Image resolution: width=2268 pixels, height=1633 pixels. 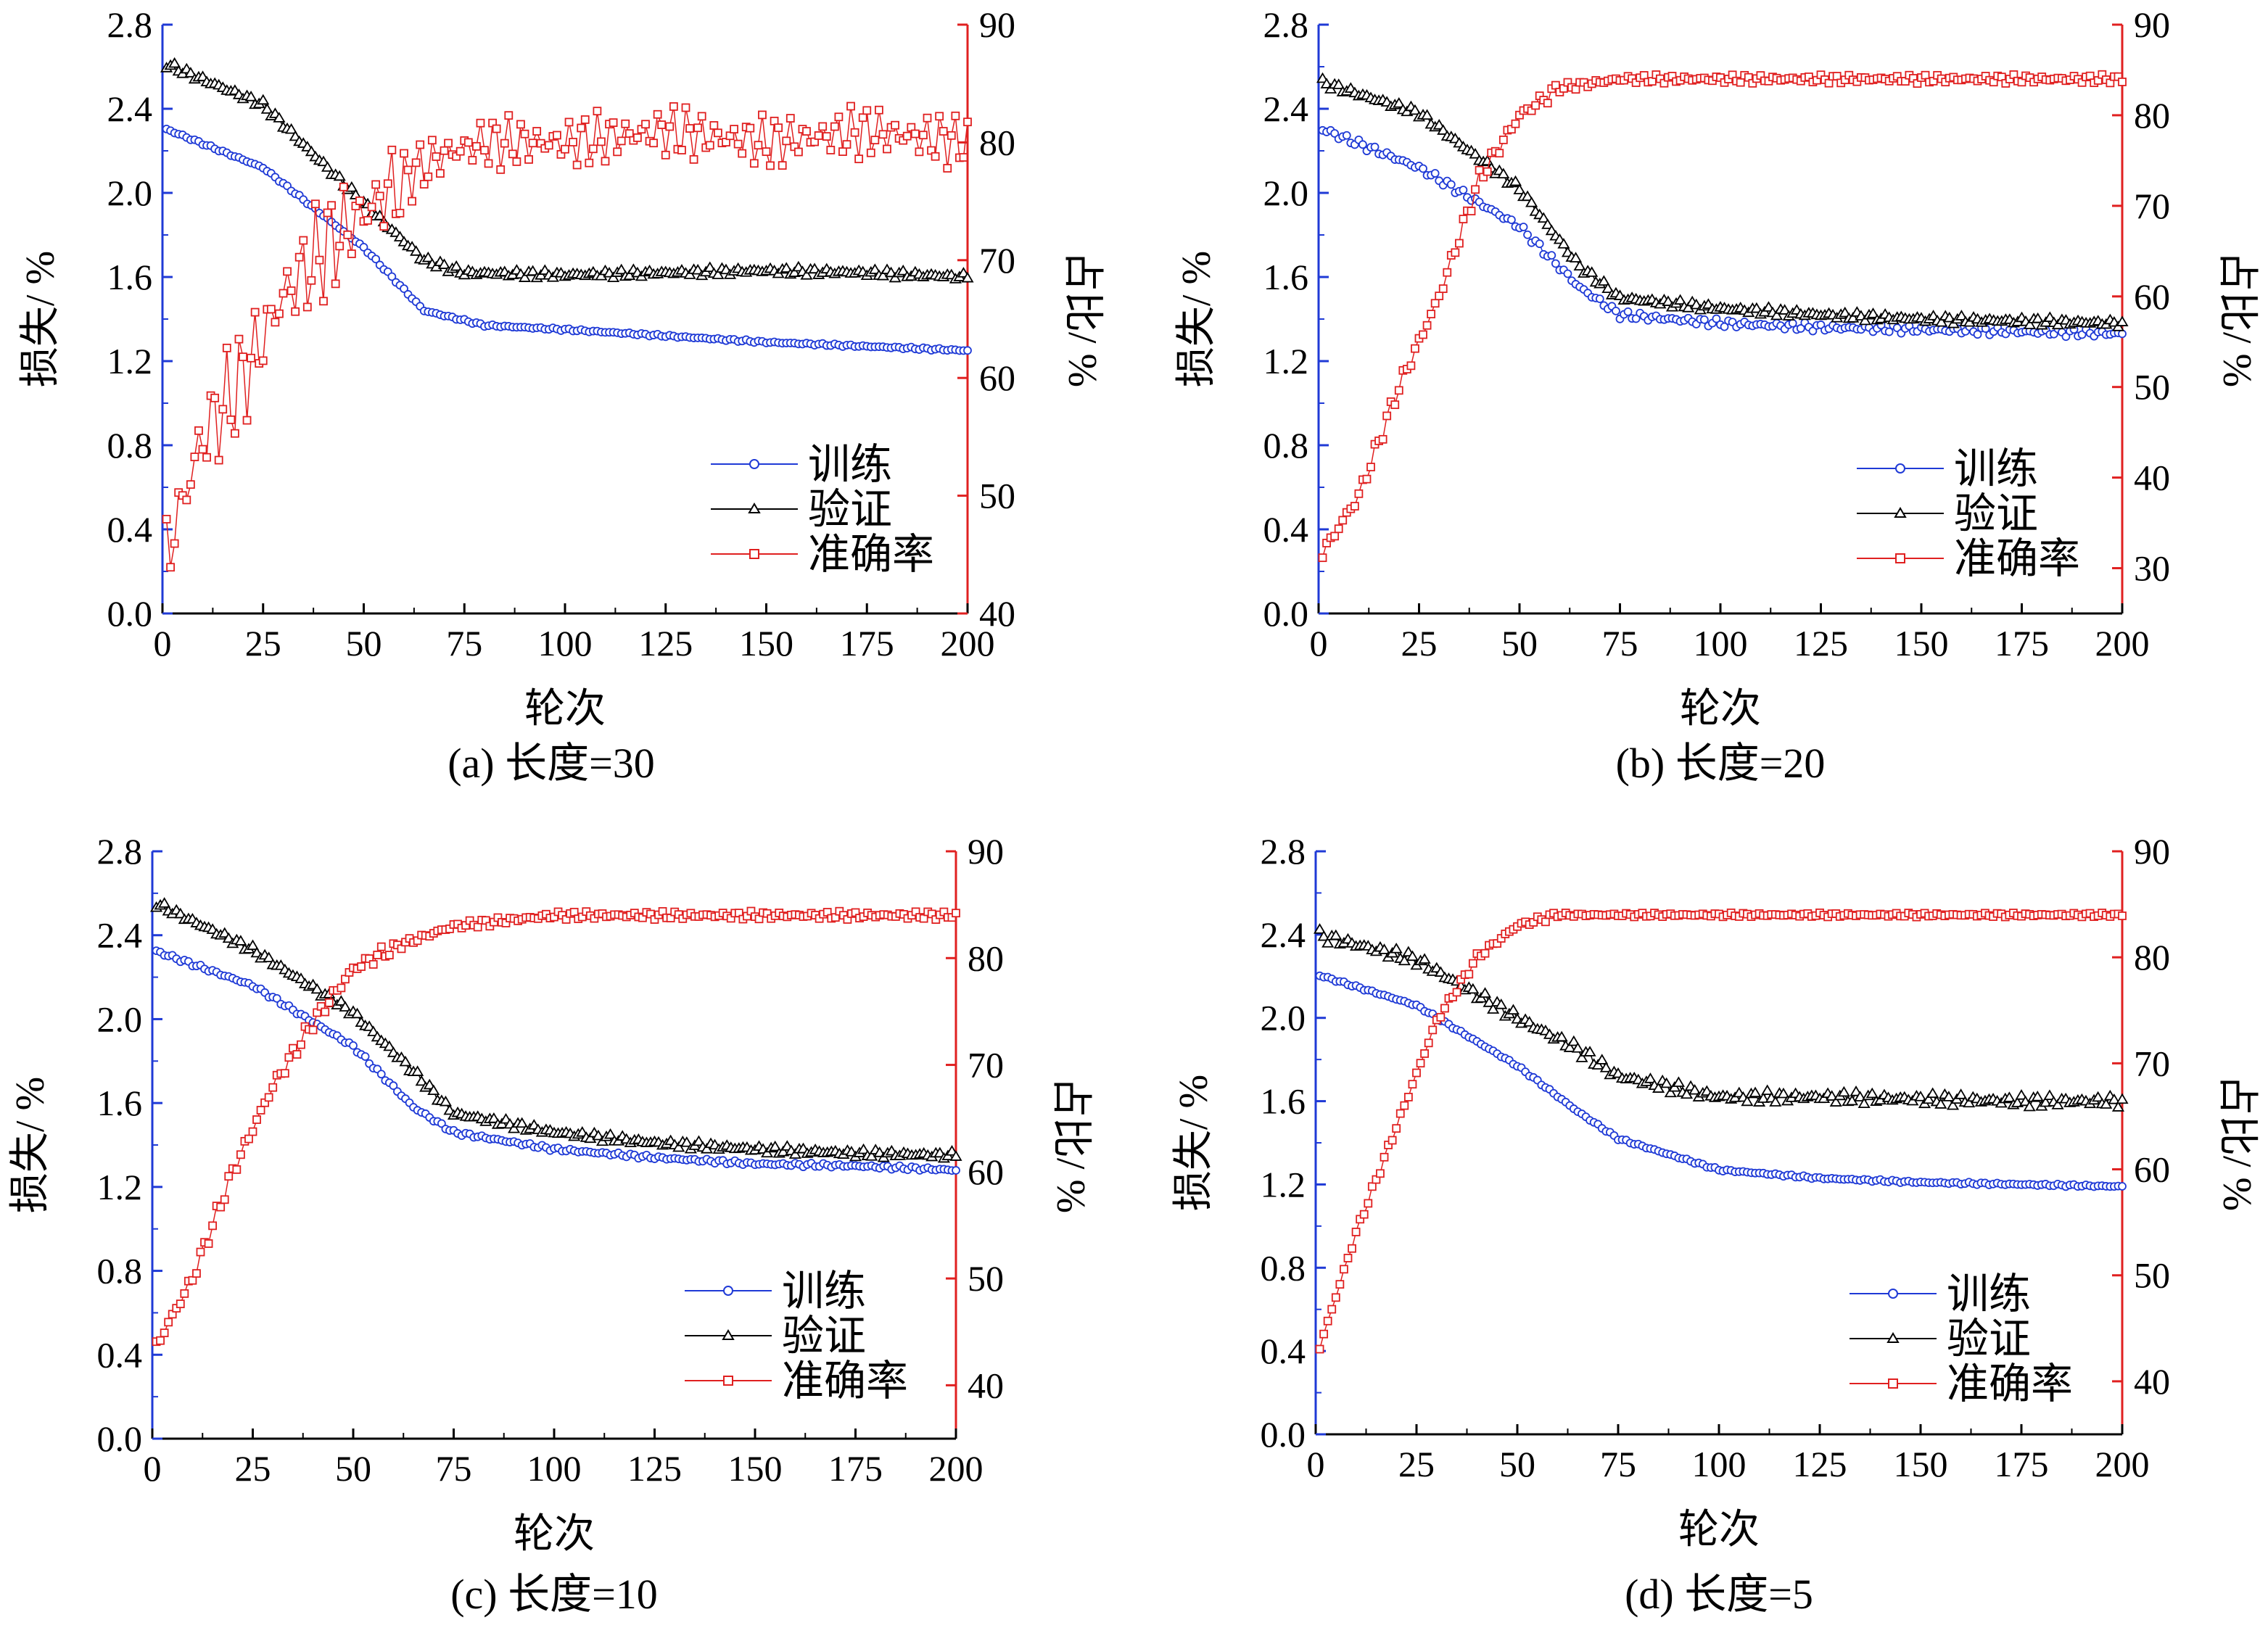 What do you see at coordinates (1947, 468) in the screenshot?
I see `legend-item: 训练` at bounding box center [1947, 468].